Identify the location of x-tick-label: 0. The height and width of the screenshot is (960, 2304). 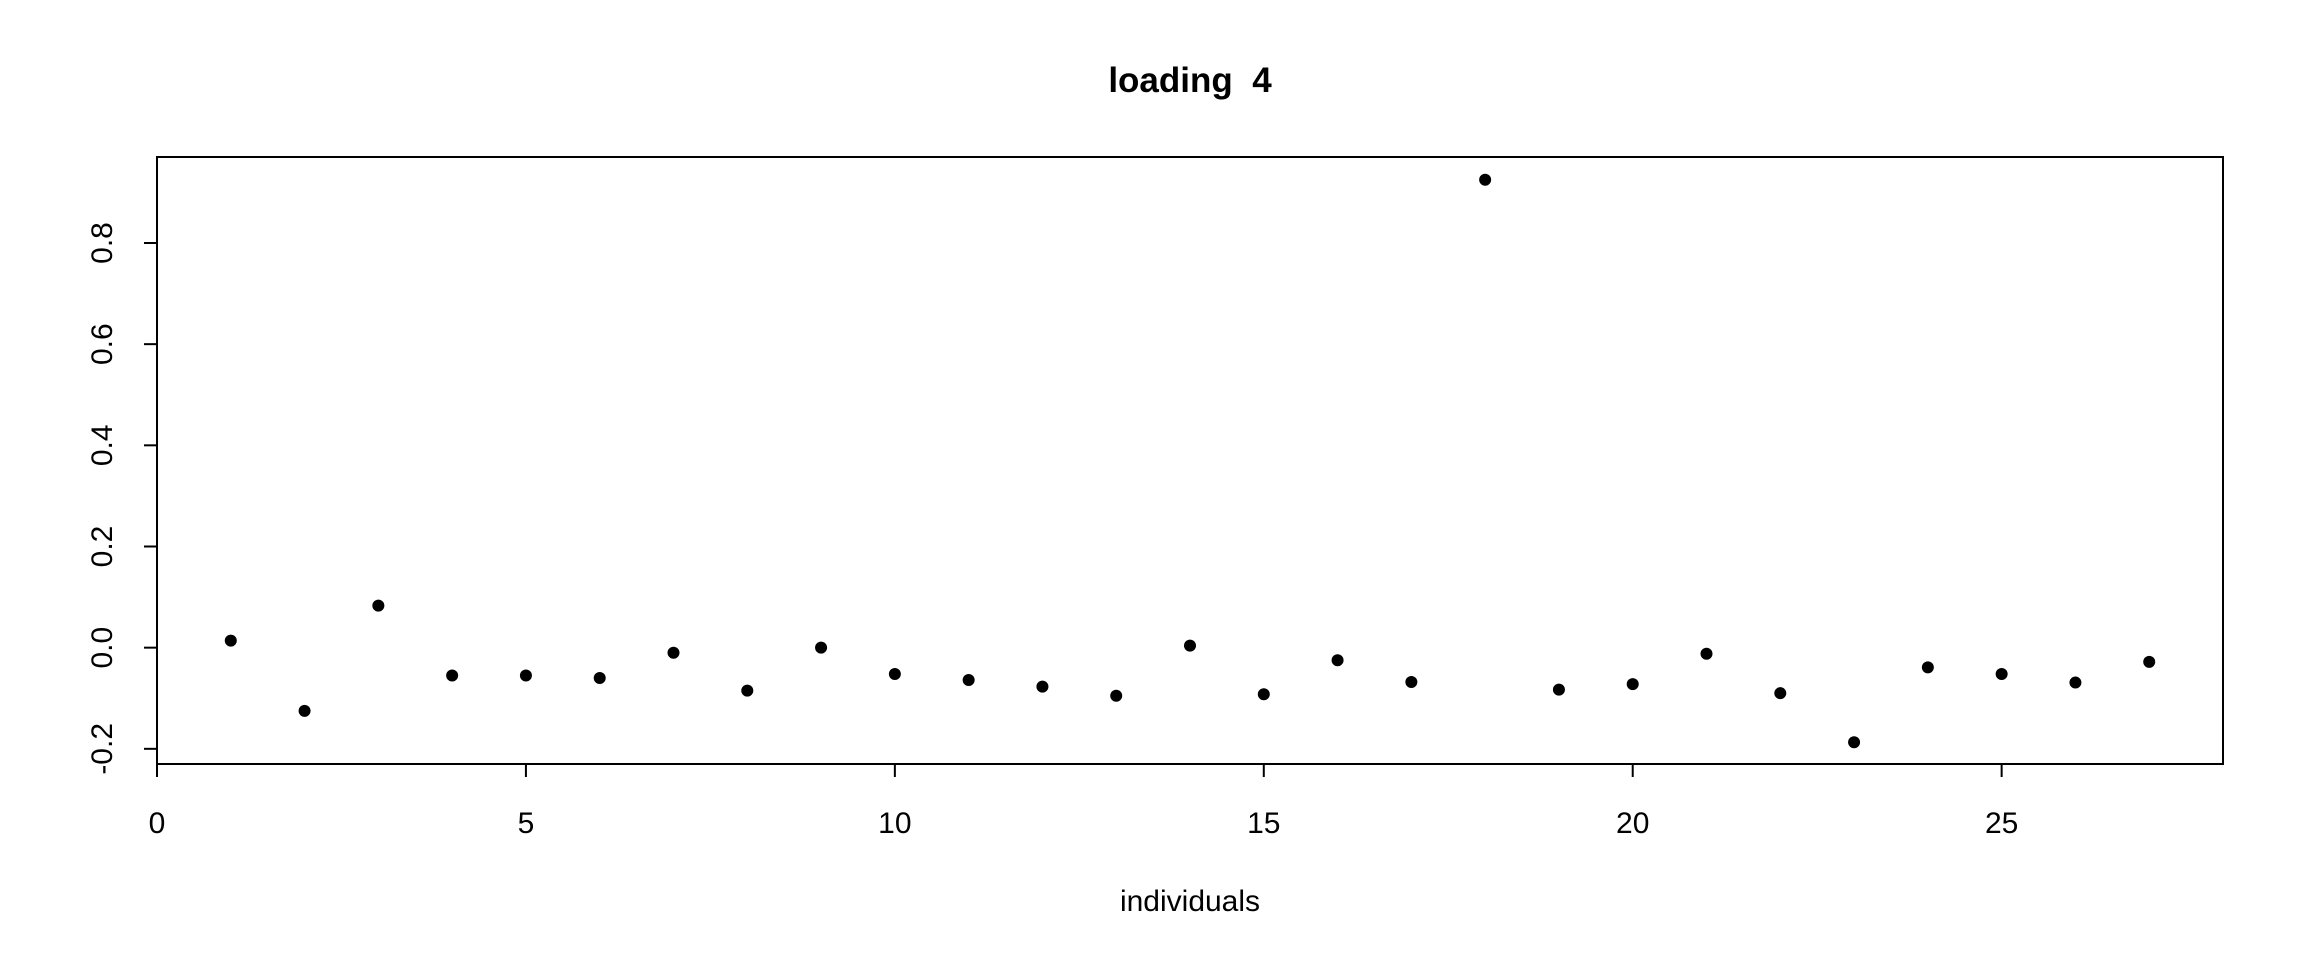
(157, 823).